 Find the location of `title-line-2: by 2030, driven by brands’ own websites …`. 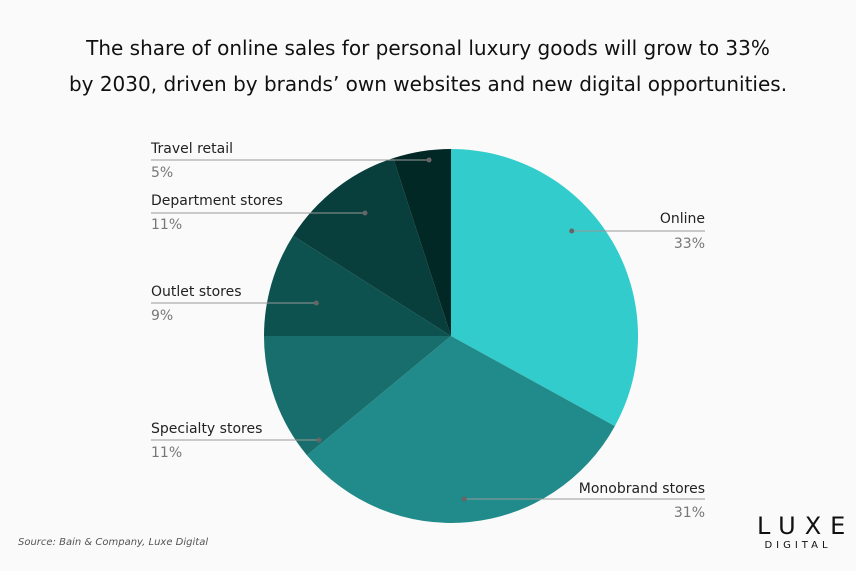

title-line-2: by 2030, driven by brands’ own websites … is located at coordinates (428, 84).